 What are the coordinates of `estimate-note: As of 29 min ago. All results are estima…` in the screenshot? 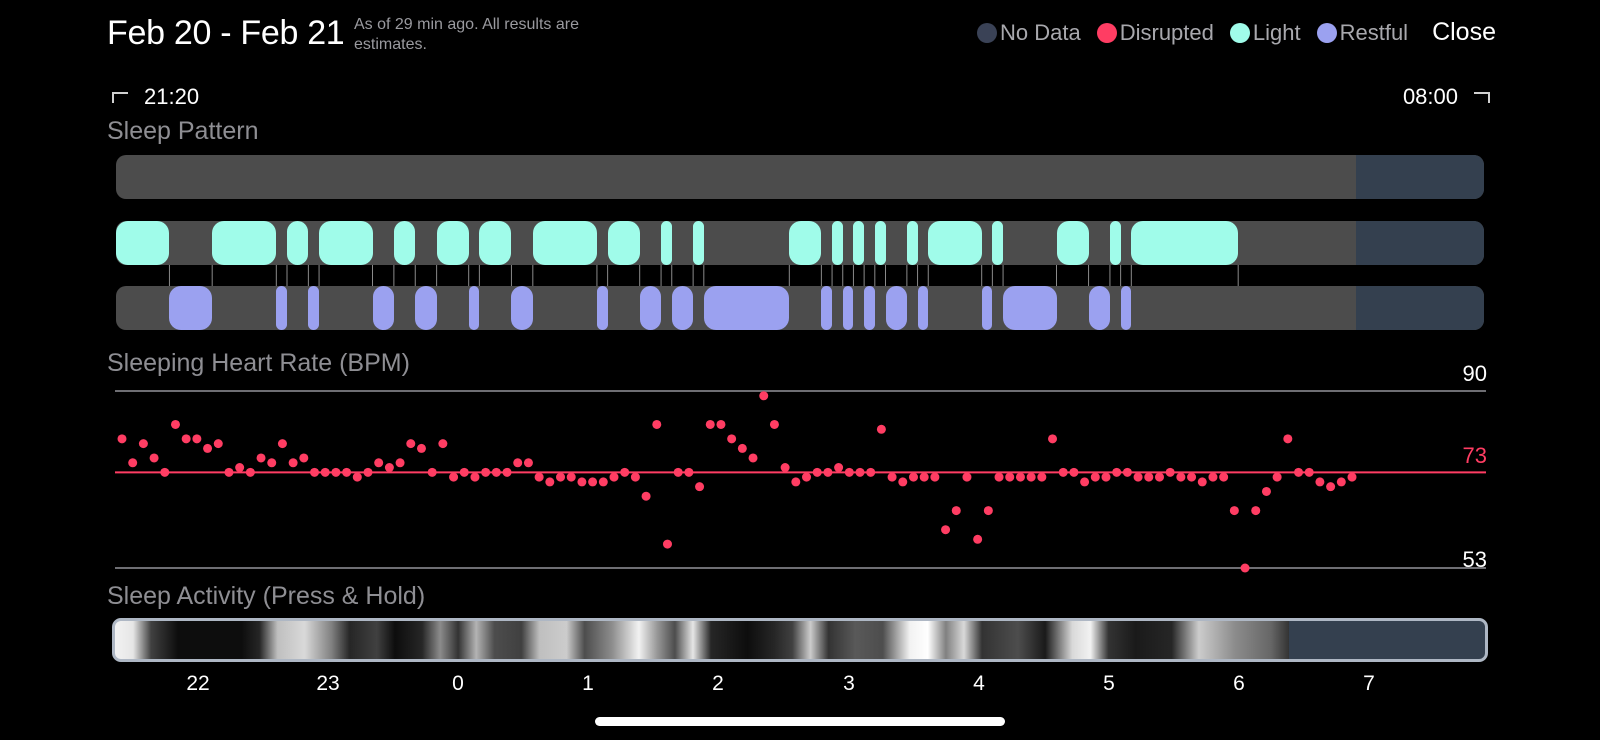 It's located at (466, 34).